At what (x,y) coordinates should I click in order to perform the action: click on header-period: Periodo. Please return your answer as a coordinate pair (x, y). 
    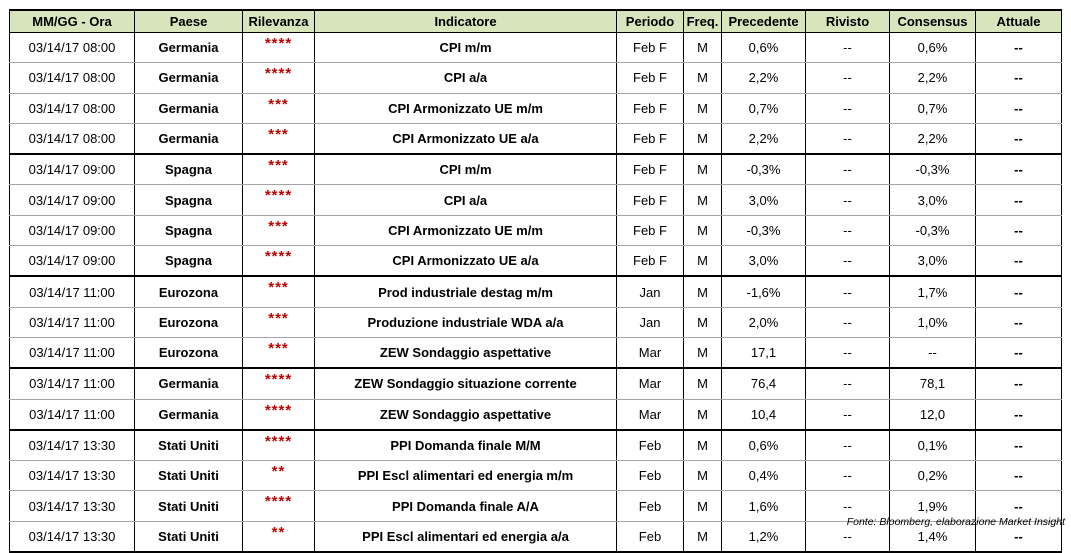
    Looking at the image, I should click on (650, 21).